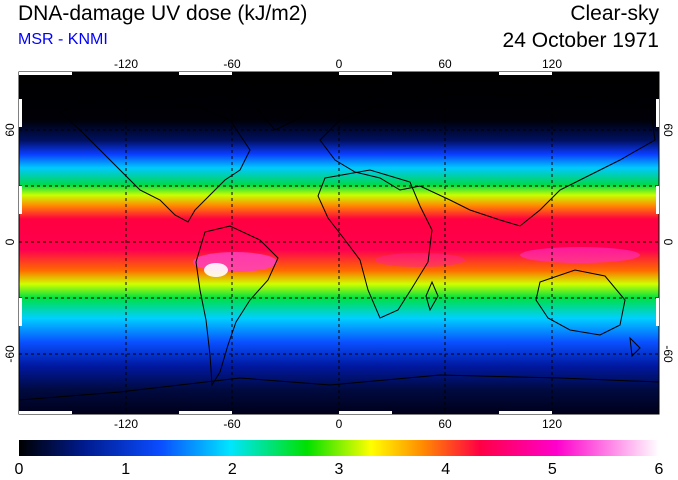 The height and width of the screenshot is (480, 678). Describe the element at coordinates (420, 260) in the screenshot. I see `uv-hotspot-africa` at that location.